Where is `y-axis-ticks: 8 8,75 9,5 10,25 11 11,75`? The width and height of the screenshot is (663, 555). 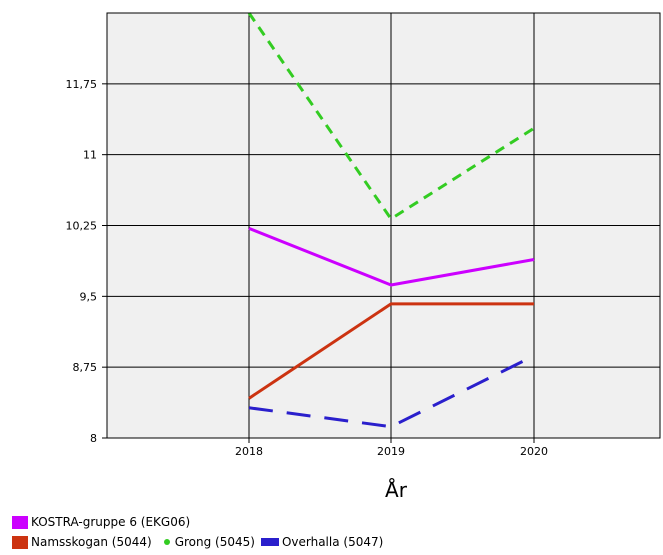
y-axis-ticks: 8 8,75 9,5 10,25 11 11,75 is located at coordinates (86, 261).